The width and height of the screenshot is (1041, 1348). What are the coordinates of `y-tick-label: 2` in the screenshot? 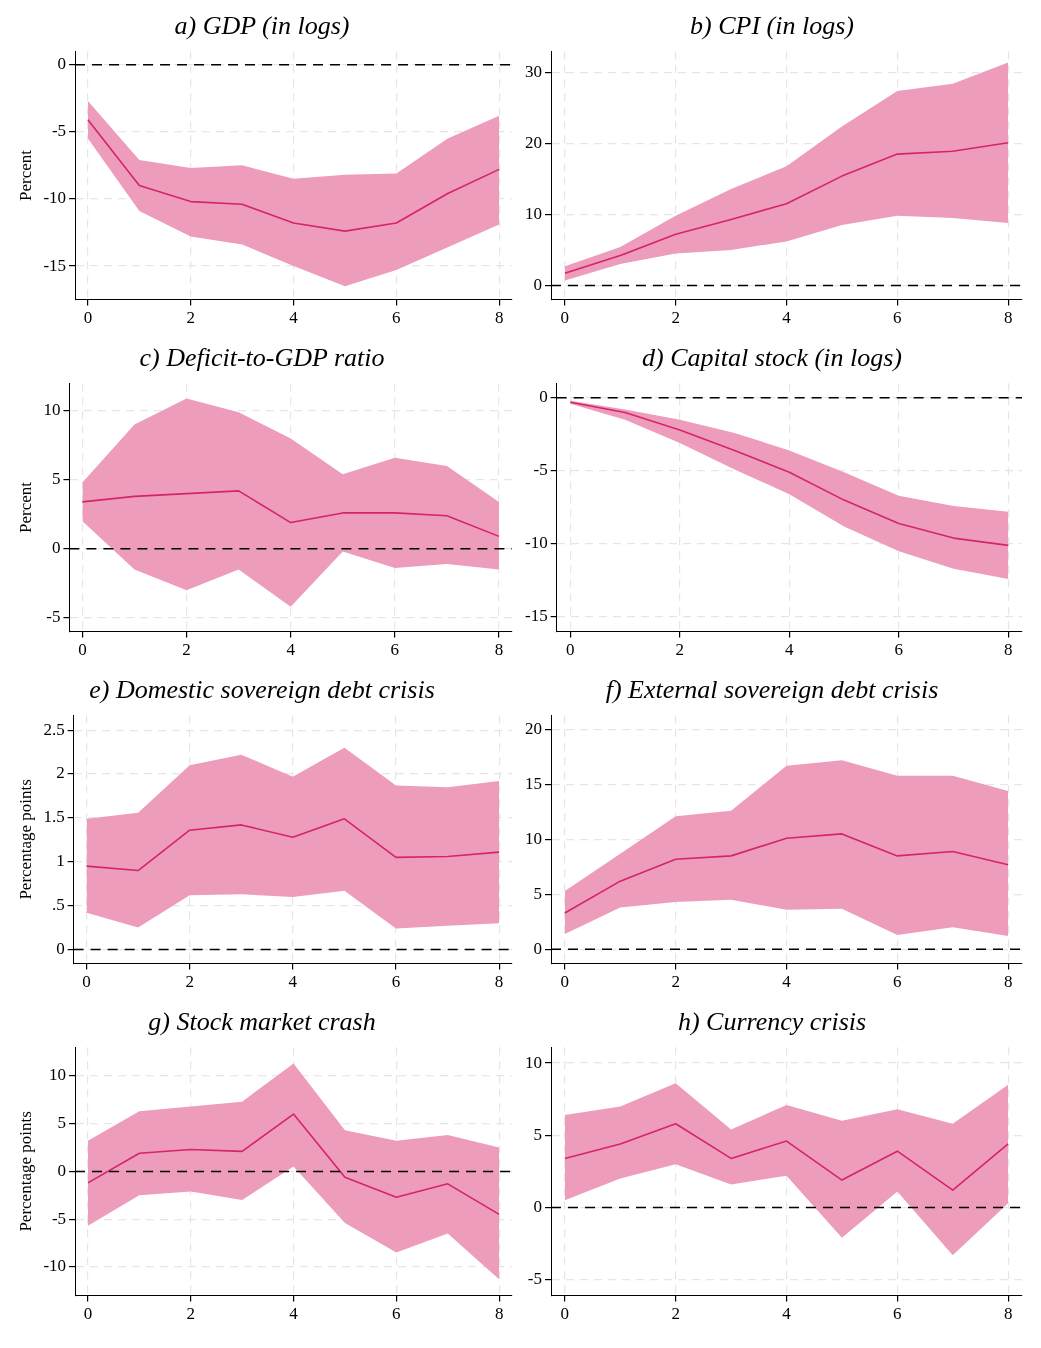 It's located at (60, 773).